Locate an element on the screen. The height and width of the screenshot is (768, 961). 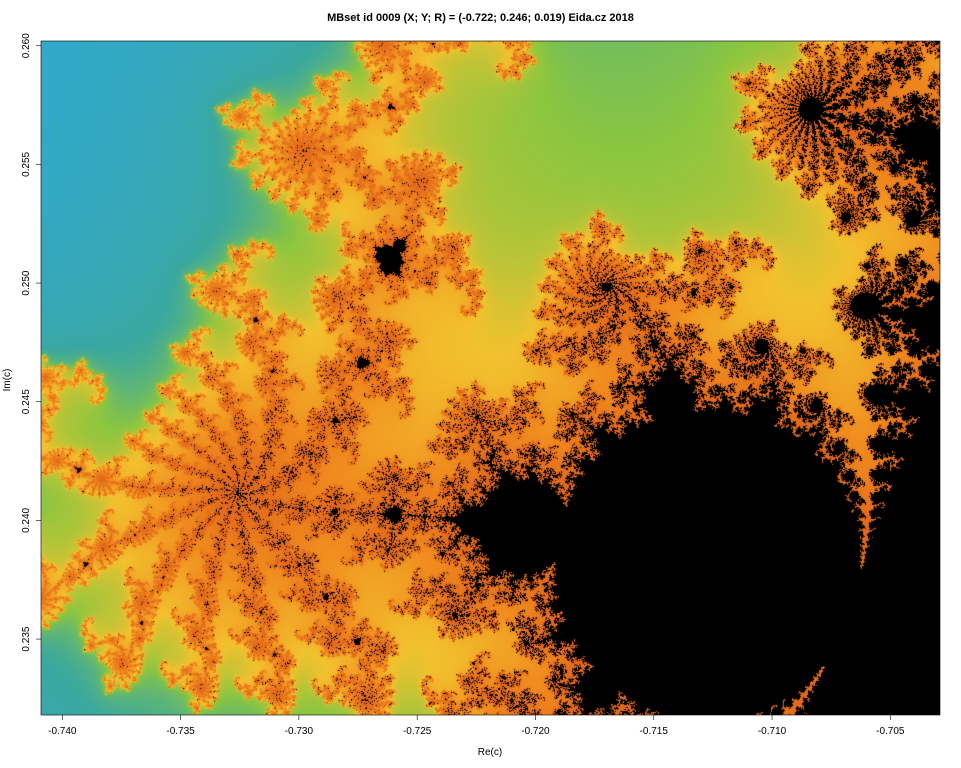
y-tick-label: 0.245 is located at coordinates (26, 401).